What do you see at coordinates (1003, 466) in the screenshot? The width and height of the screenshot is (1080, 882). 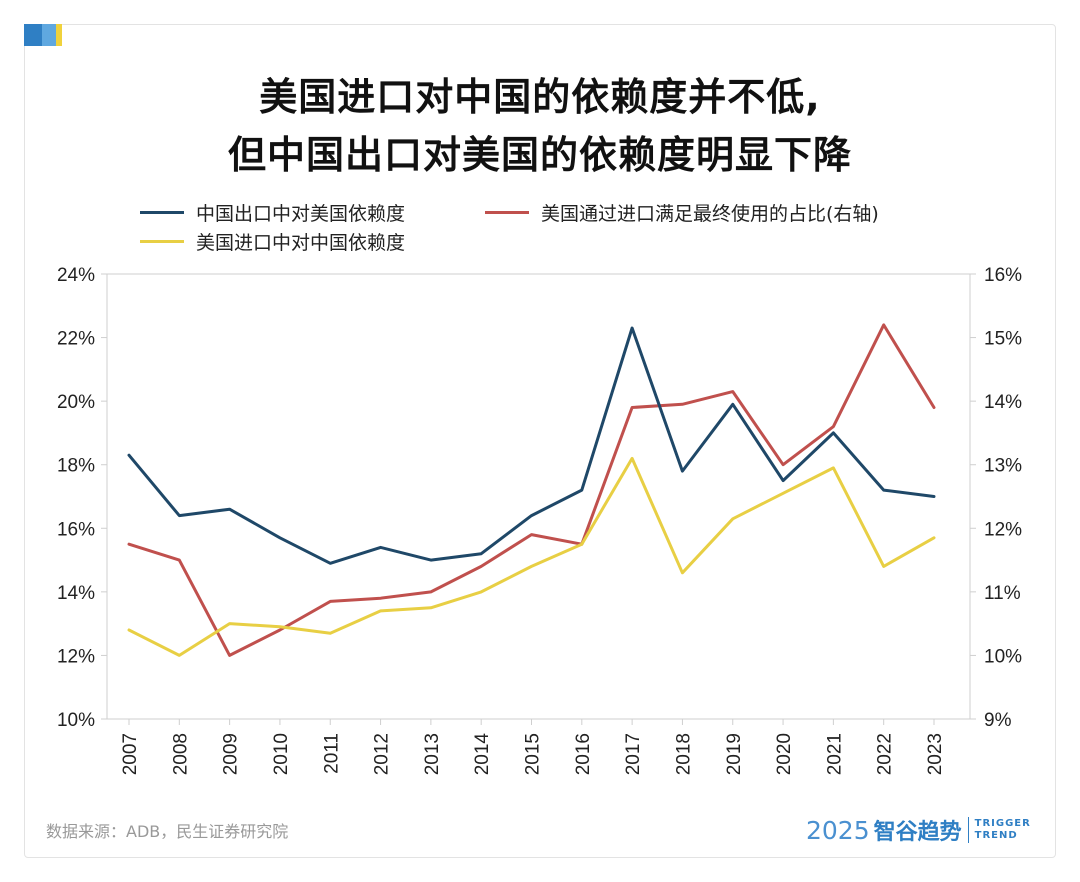 I see `right-tick-label: 13%` at bounding box center [1003, 466].